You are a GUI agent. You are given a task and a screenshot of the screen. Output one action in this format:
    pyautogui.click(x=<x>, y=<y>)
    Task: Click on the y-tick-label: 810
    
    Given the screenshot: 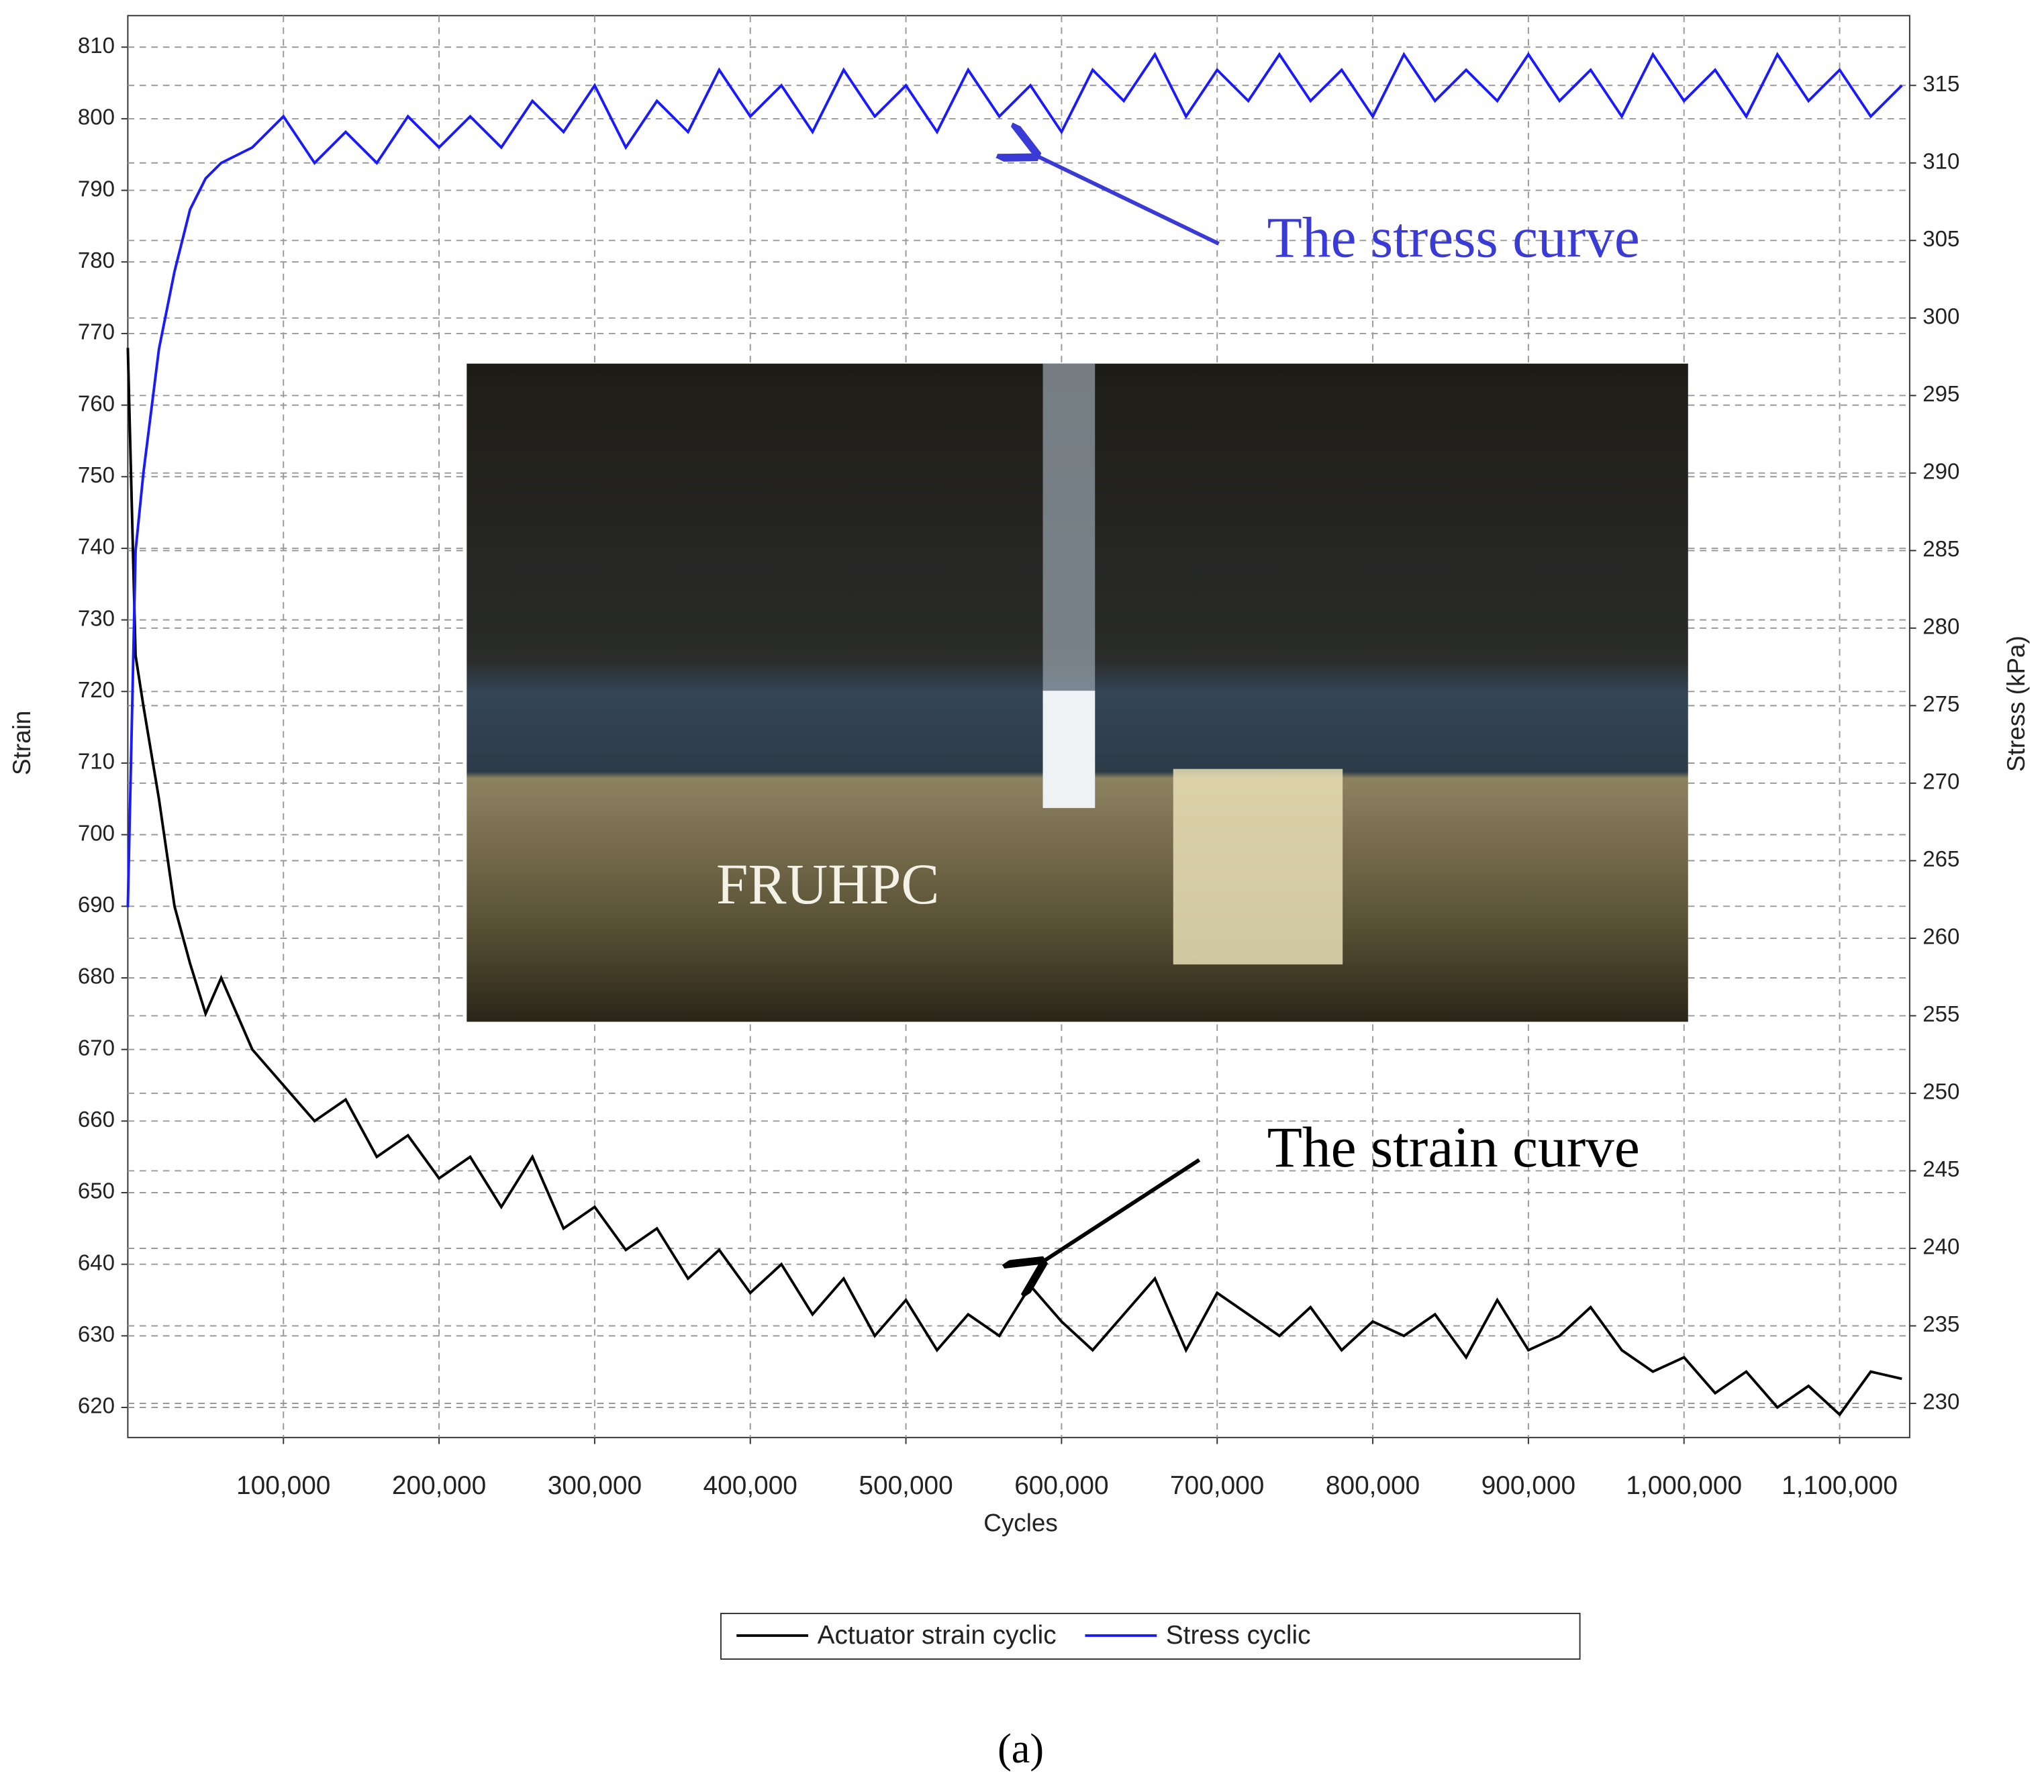 What is the action you would take?
    pyautogui.click(x=97, y=45)
    